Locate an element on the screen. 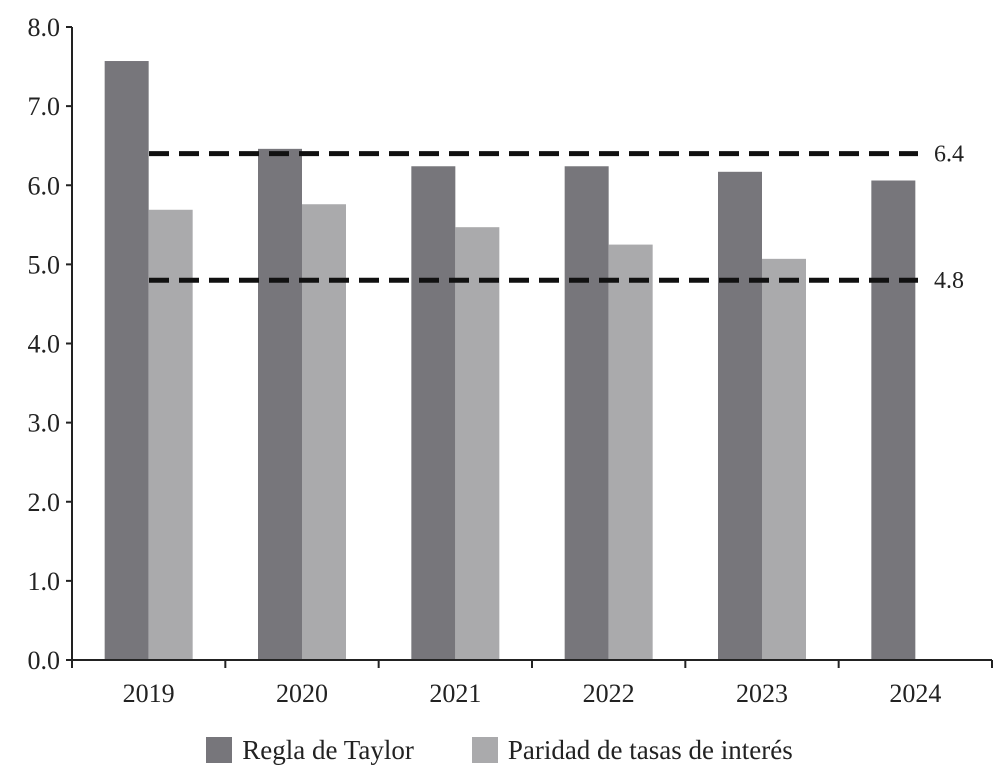 The width and height of the screenshot is (999, 780). x-tick-label-2019: 2019 is located at coordinates (149, 693).